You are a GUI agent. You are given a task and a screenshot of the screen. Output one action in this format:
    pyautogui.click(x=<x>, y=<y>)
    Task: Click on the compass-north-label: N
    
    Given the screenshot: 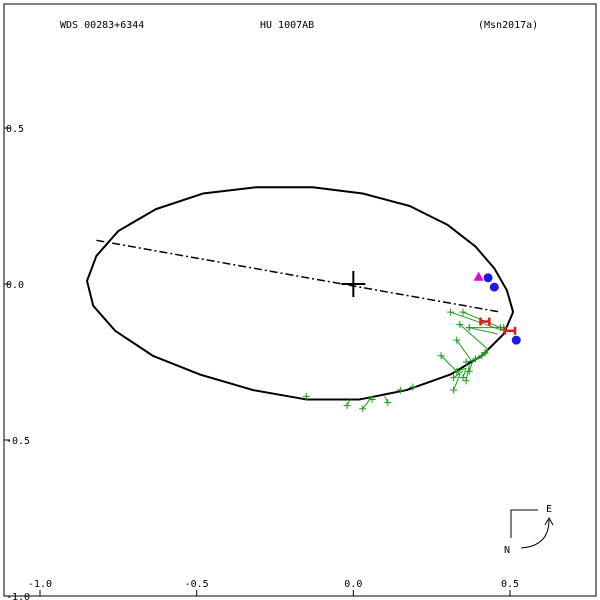 What is the action you would take?
    pyautogui.click(x=507, y=550)
    